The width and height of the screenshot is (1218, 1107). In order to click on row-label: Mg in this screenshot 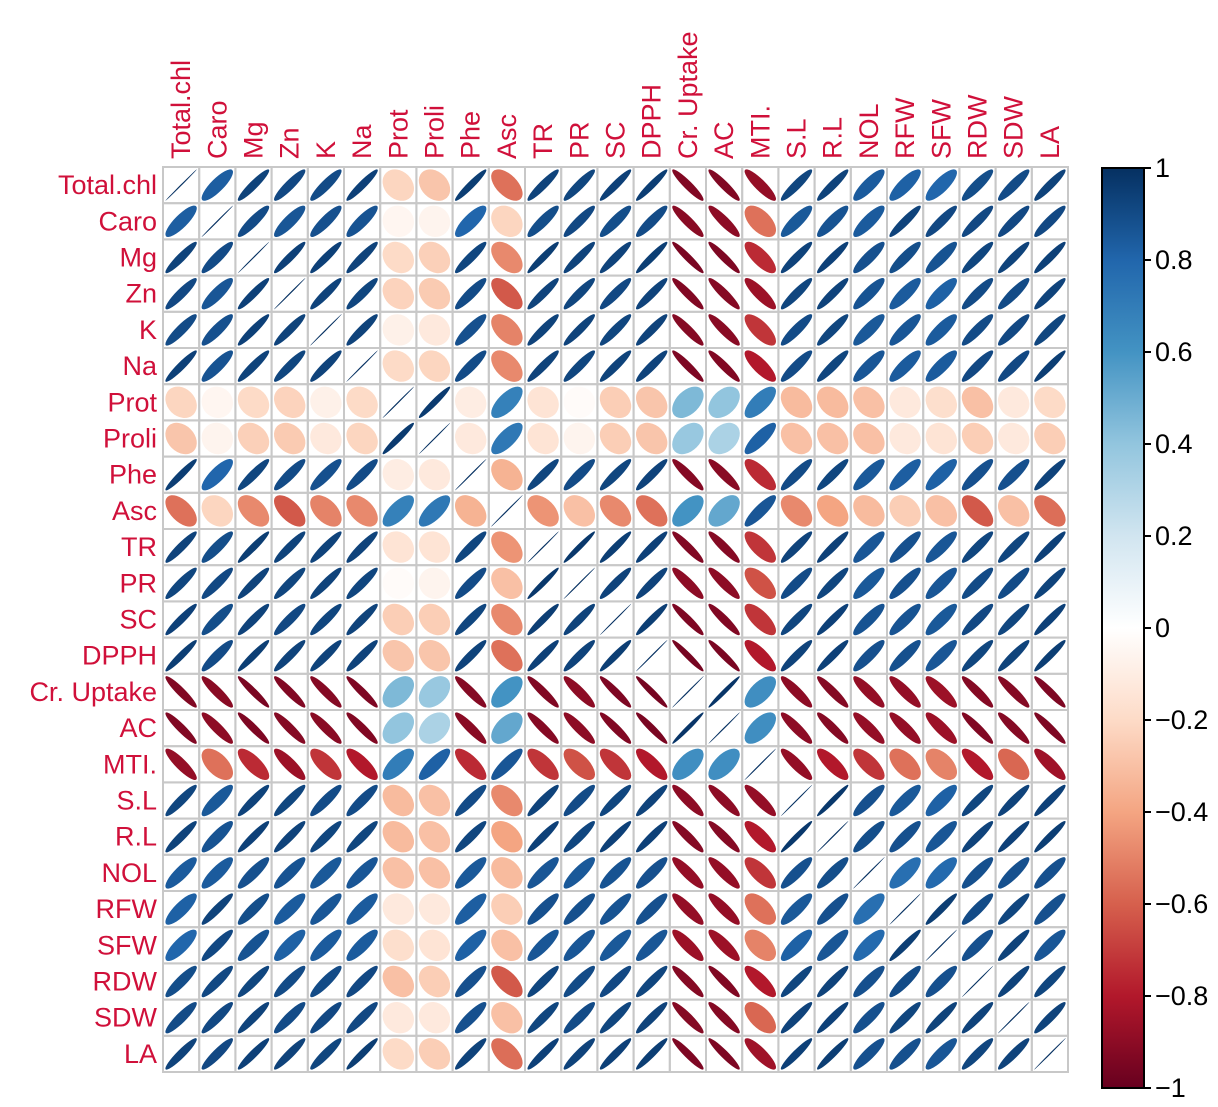, I will do `click(138, 258)`.